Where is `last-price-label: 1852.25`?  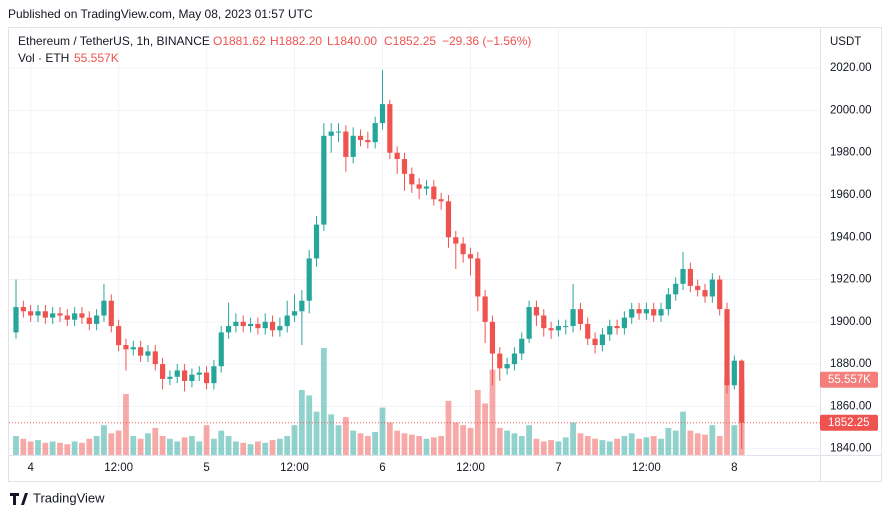
last-price-label: 1852.25 is located at coordinates (849, 423).